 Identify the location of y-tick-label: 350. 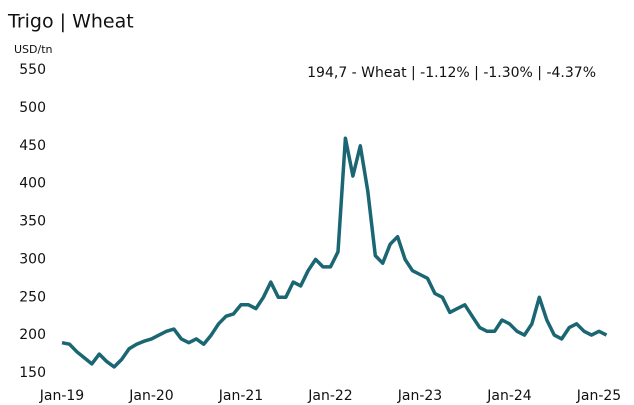
(32, 222).